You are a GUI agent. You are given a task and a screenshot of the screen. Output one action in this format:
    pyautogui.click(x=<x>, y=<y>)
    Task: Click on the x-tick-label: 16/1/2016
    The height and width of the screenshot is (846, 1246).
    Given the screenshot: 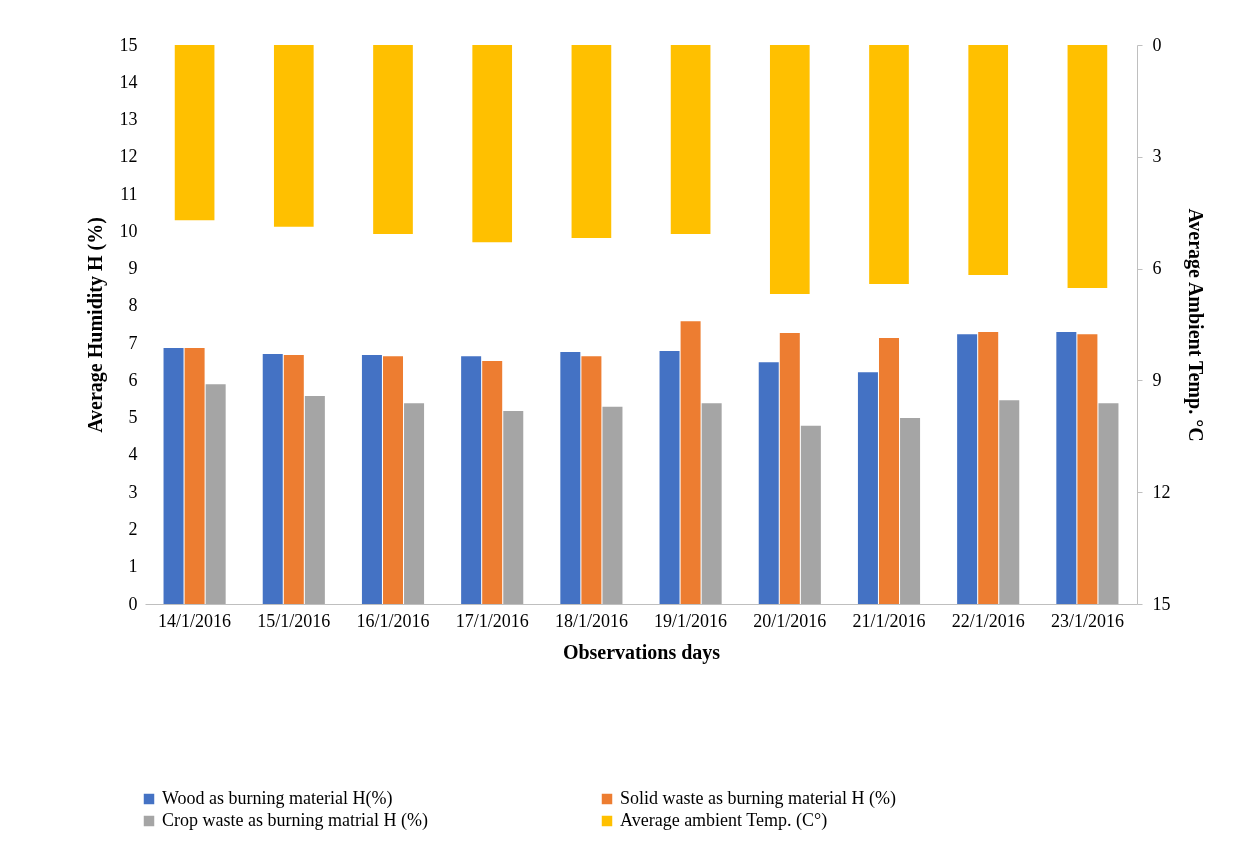 What is the action you would take?
    pyautogui.click(x=393, y=620)
    